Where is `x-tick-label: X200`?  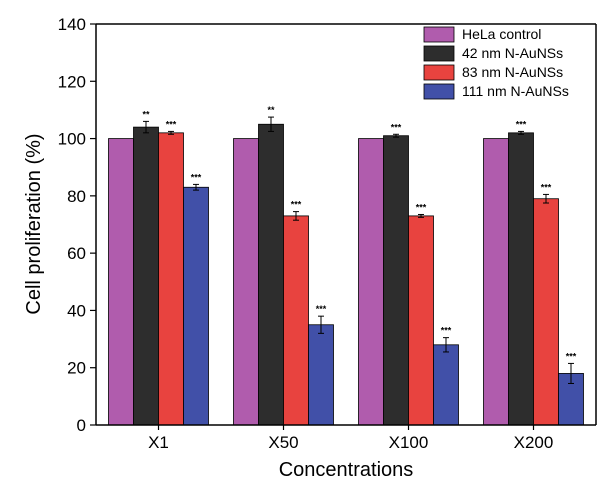 x-tick-label: X200 is located at coordinates (534, 442).